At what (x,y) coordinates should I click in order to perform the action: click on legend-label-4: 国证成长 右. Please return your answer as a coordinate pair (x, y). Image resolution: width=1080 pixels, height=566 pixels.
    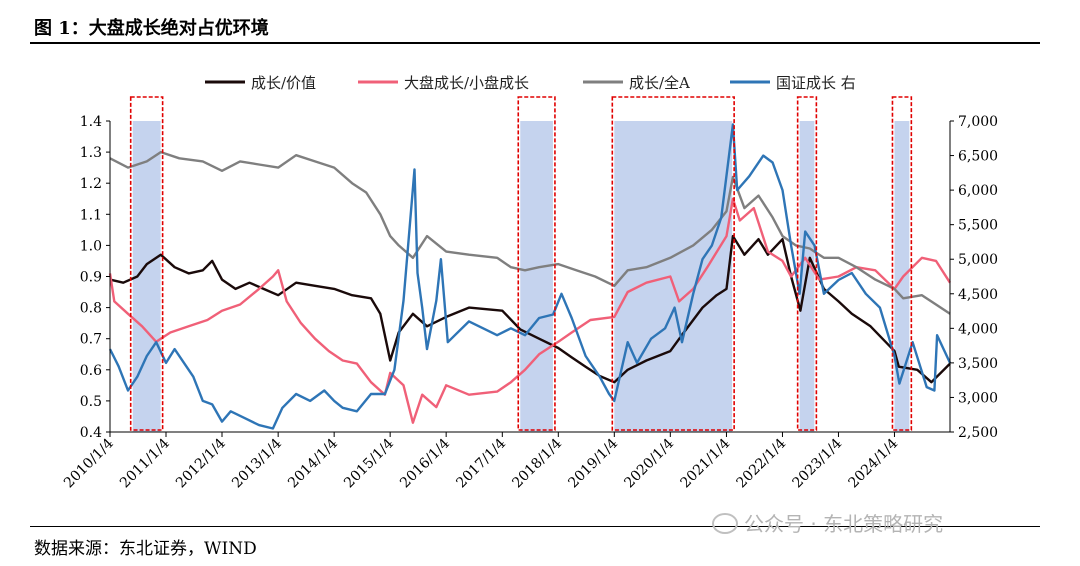
    Looking at the image, I should click on (816, 83).